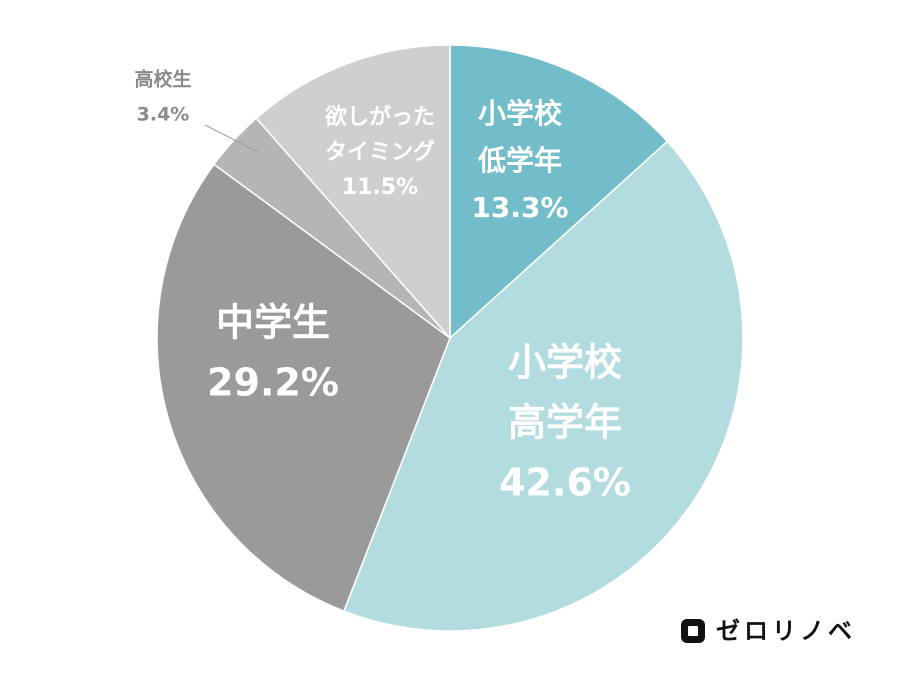  I want to click on logo: ゼロリノベ, so click(768, 631).